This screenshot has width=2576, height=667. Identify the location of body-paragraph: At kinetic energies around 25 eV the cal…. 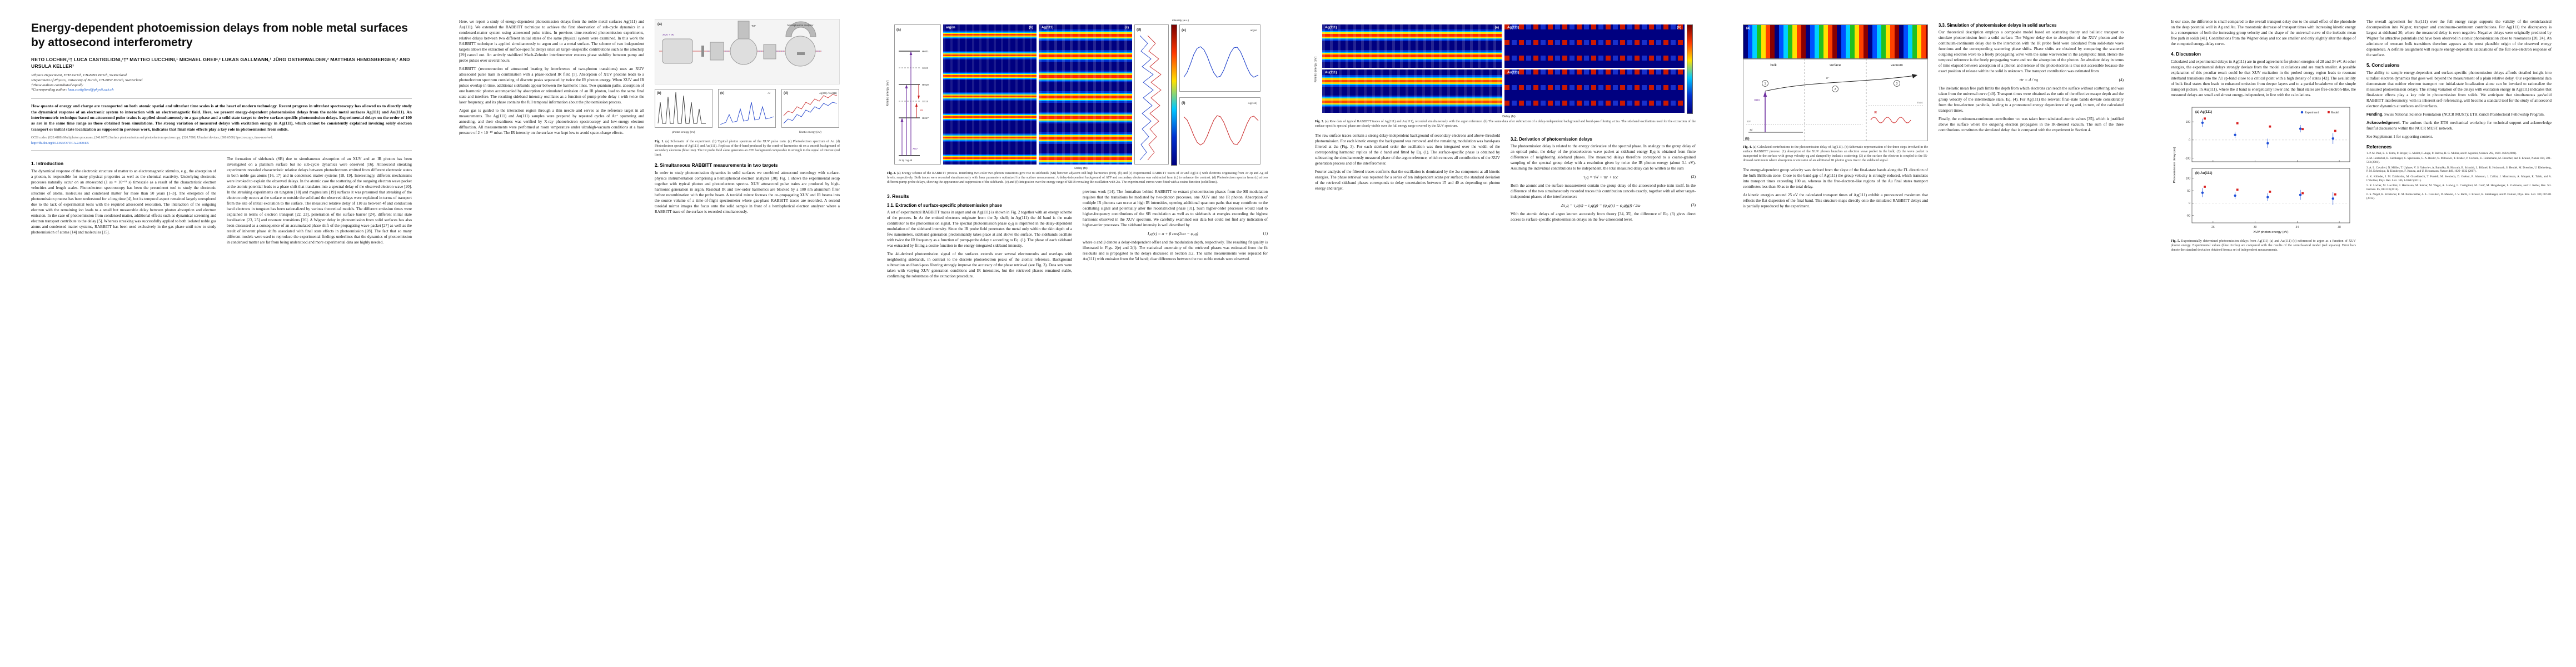
(1835, 200).